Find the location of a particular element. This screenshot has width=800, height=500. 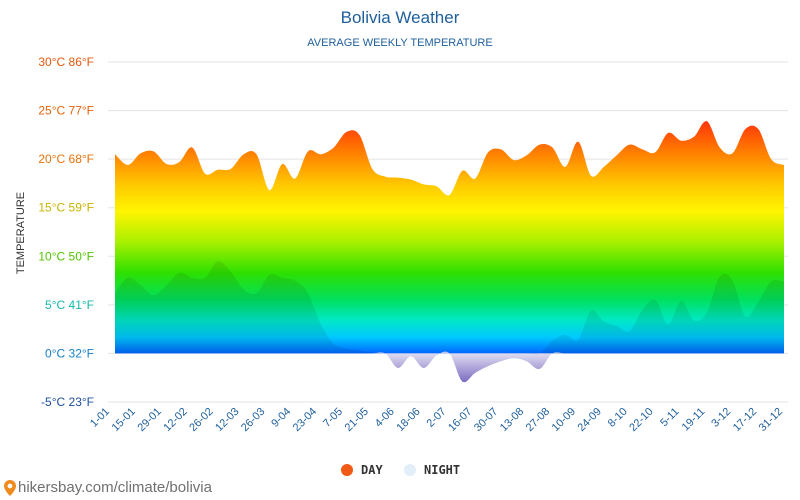

source-link: hikersbay.com/climate/bolivia is located at coordinates (108, 487).